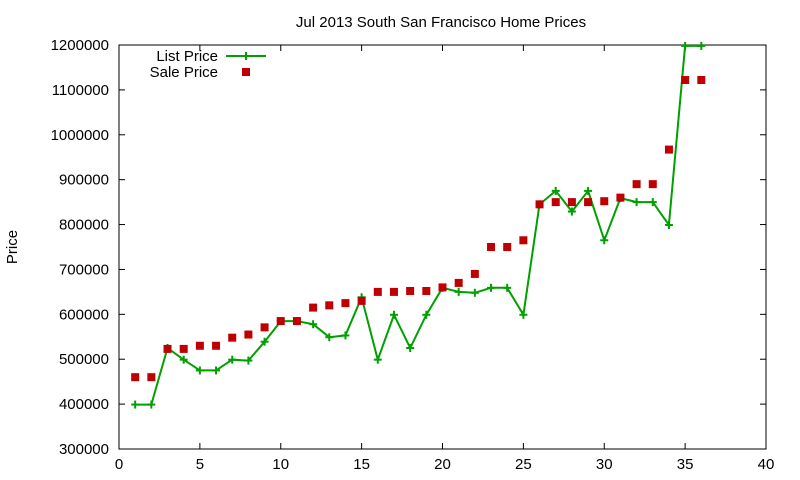 This screenshot has height=480, width=800. I want to click on x-tick-label: 15, so click(361, 464).